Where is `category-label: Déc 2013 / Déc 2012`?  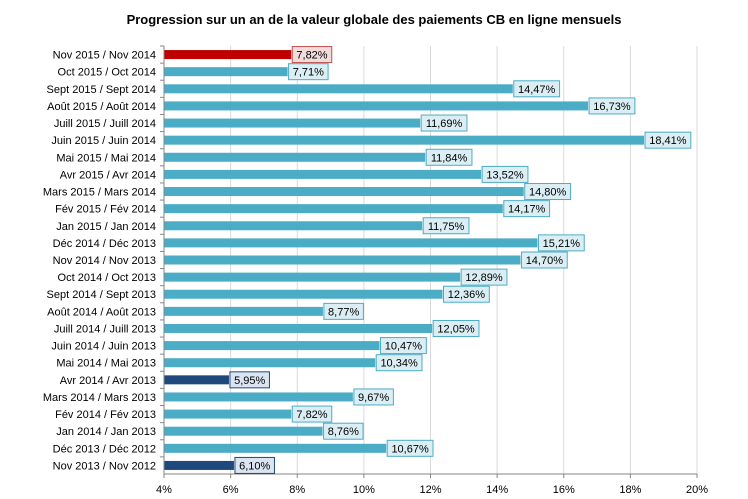 category-label: Déc 2013 / Déc 2012 is located at coordinates (104, 449).